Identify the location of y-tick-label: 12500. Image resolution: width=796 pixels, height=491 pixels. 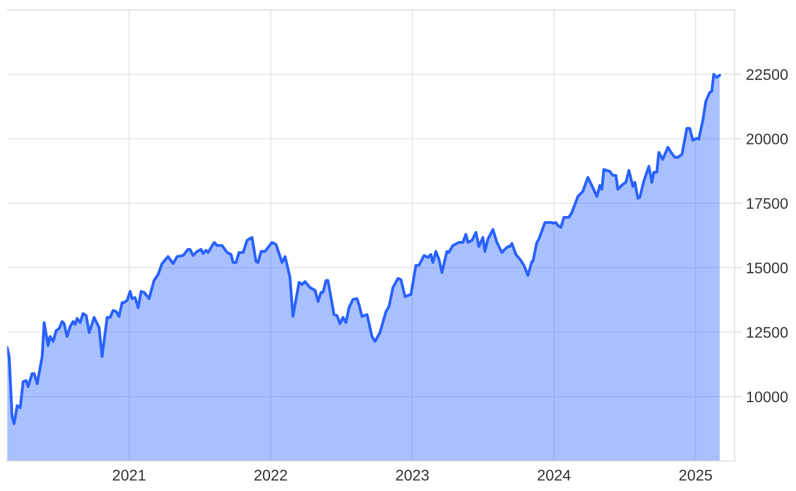
(767, 332).